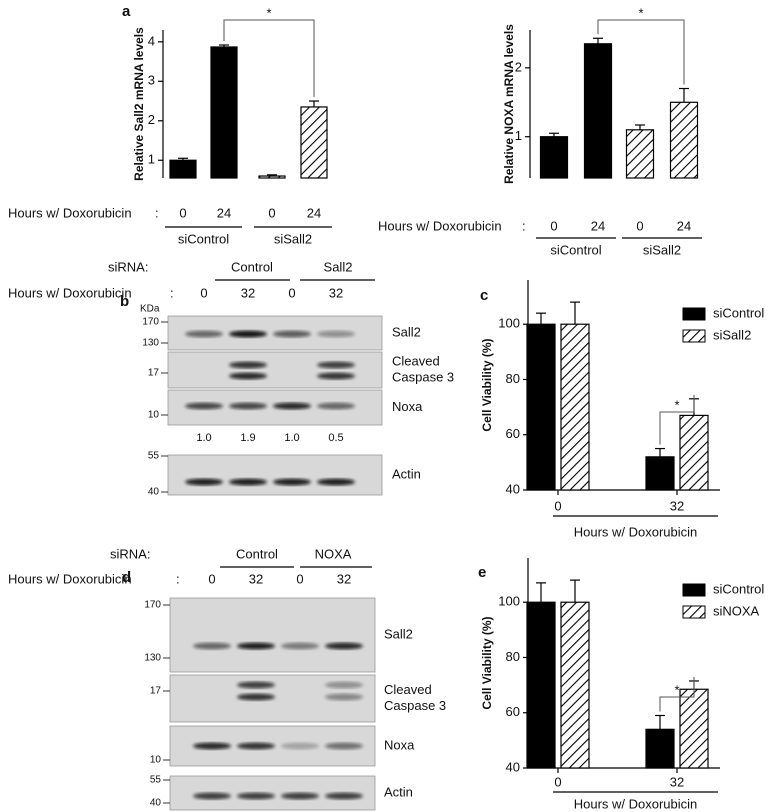 The height and width of the screenshot is (812, 768). What do you see at coordinates (150, 309) in the screenshot?
I see `unit-label: KDa` at bounding box center [150, 309].